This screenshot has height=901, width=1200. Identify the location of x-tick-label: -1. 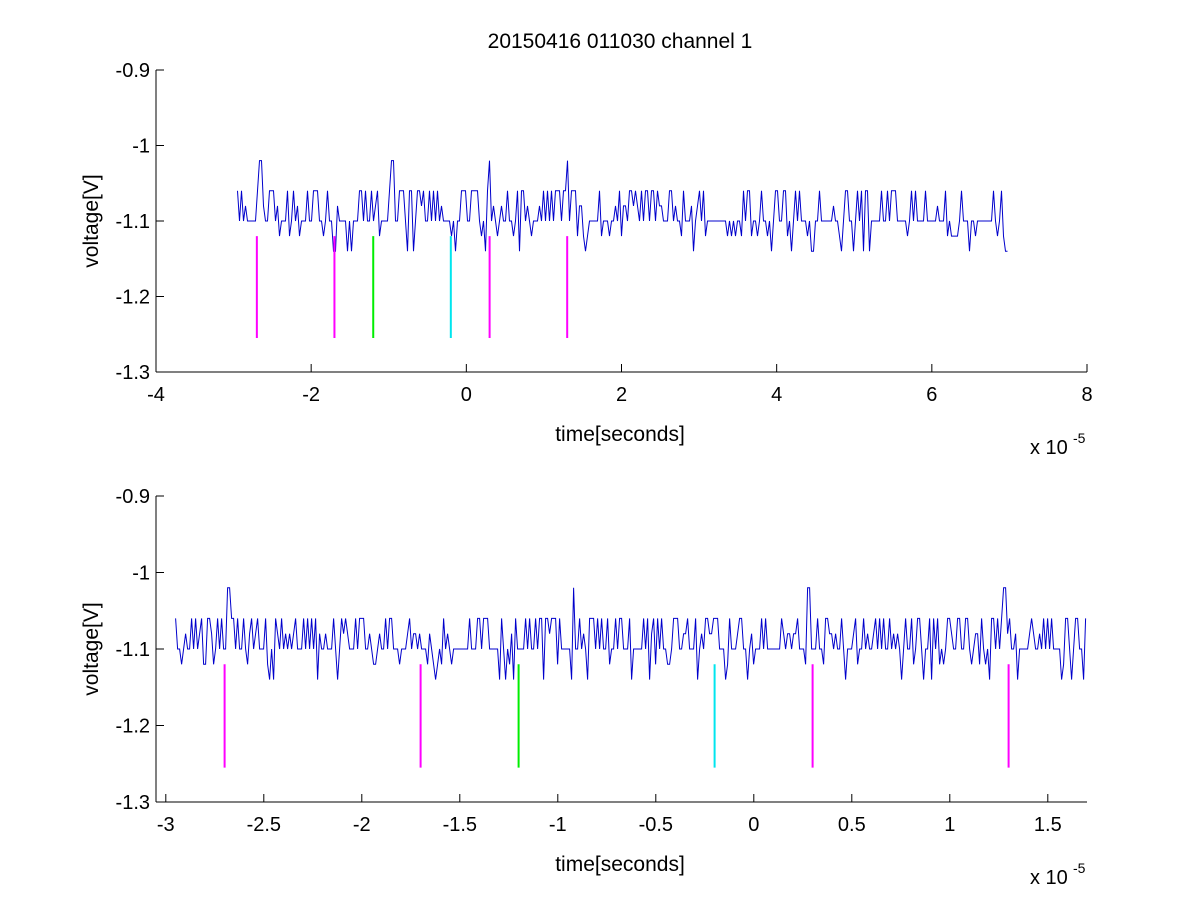
(558, 825).